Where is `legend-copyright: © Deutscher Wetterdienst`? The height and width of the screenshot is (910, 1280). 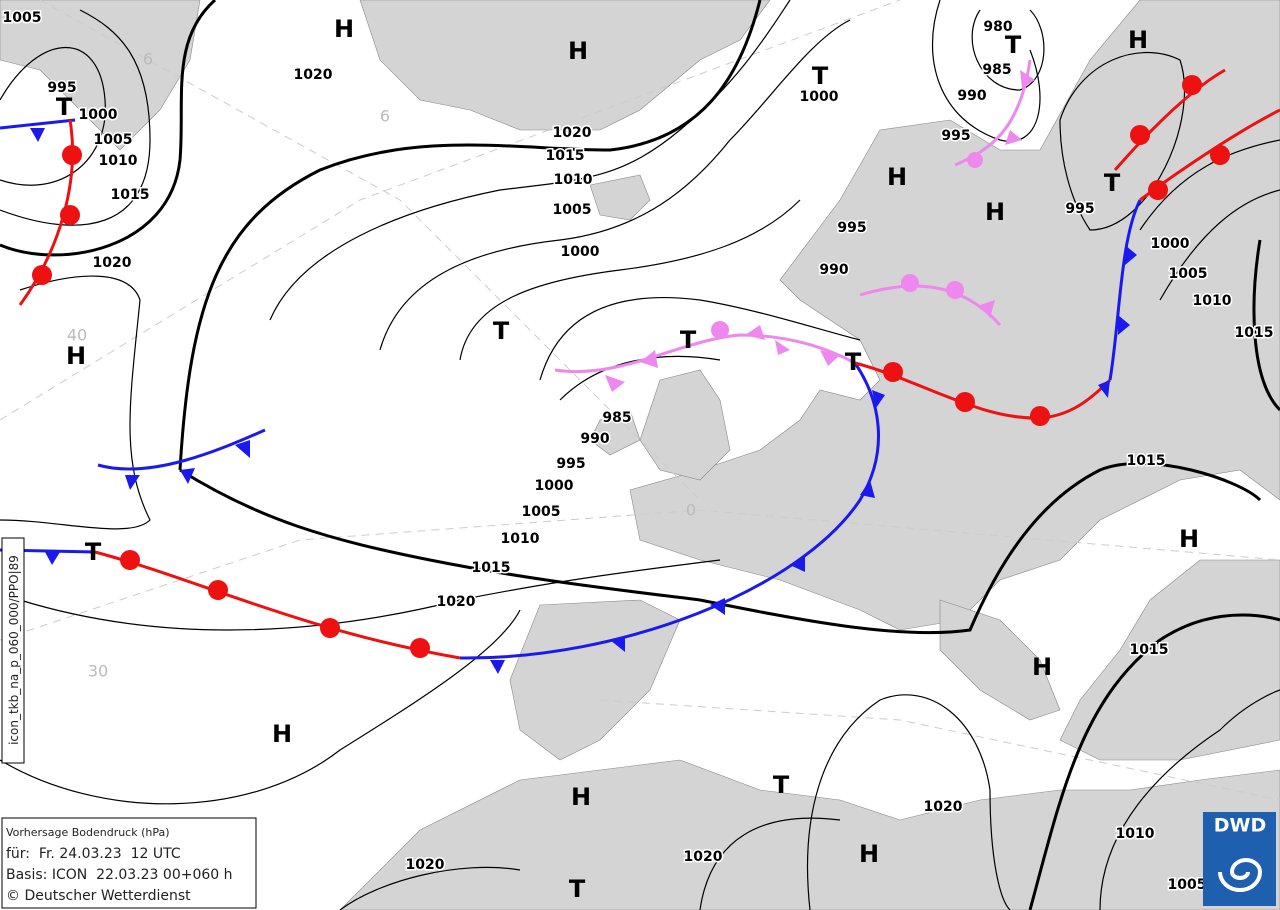
legend-copyright: © Deutscher Wetterdienst is located at coordinates (98, 896).